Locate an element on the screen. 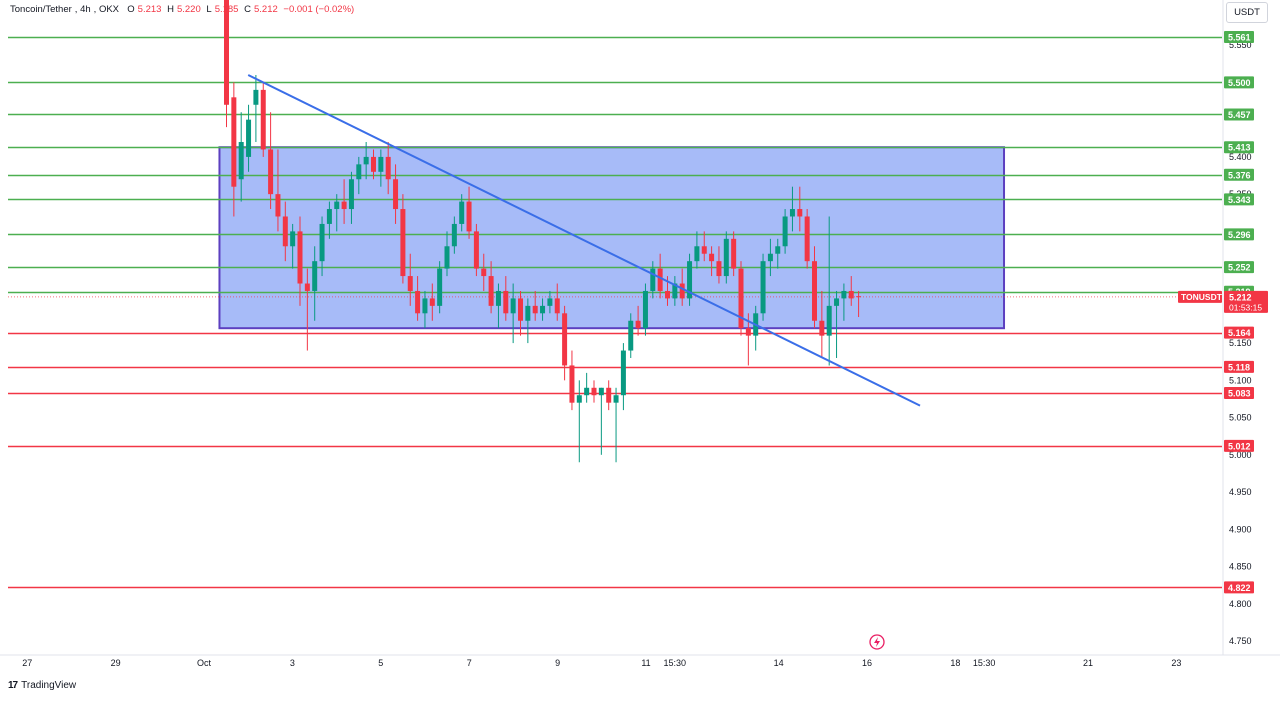  price-tick-label: 5.050 is located at coordinates (1240, 418).